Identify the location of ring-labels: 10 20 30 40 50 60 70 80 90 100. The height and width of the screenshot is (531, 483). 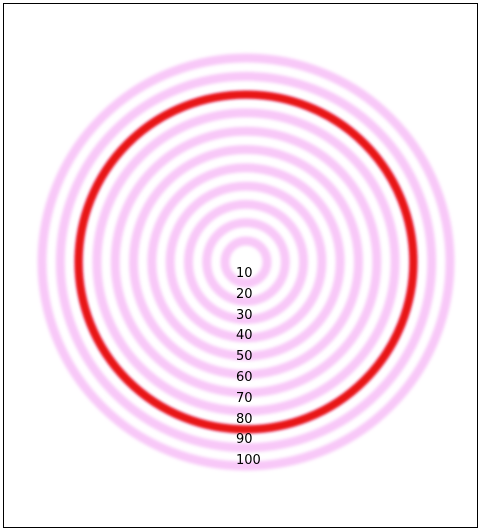
(256, 368).